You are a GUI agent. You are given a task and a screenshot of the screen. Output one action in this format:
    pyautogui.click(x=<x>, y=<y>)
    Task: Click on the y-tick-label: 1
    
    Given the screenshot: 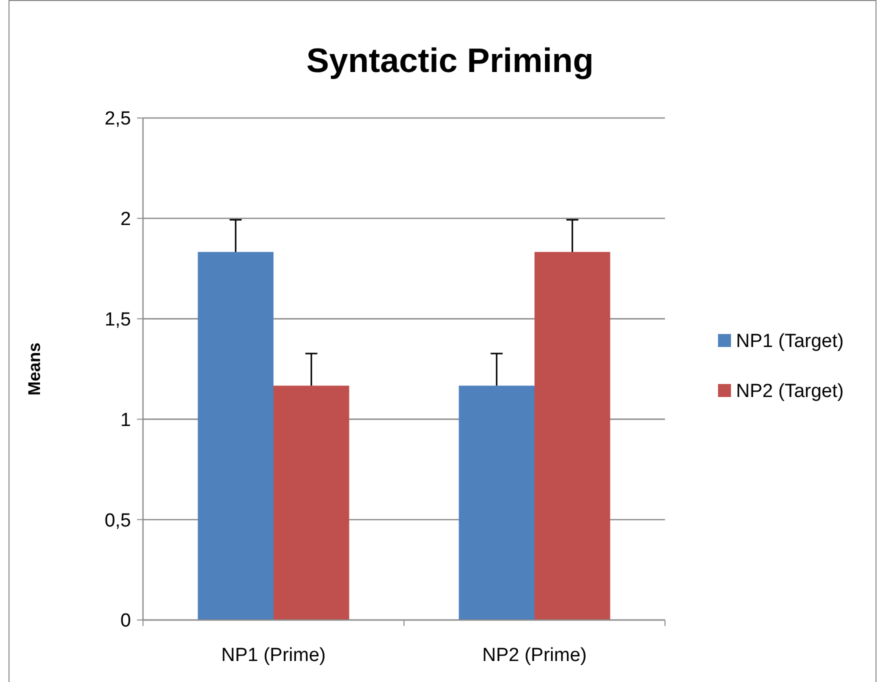 What is the action you would take?
    pyautogui.click(x=125, y=420)
    